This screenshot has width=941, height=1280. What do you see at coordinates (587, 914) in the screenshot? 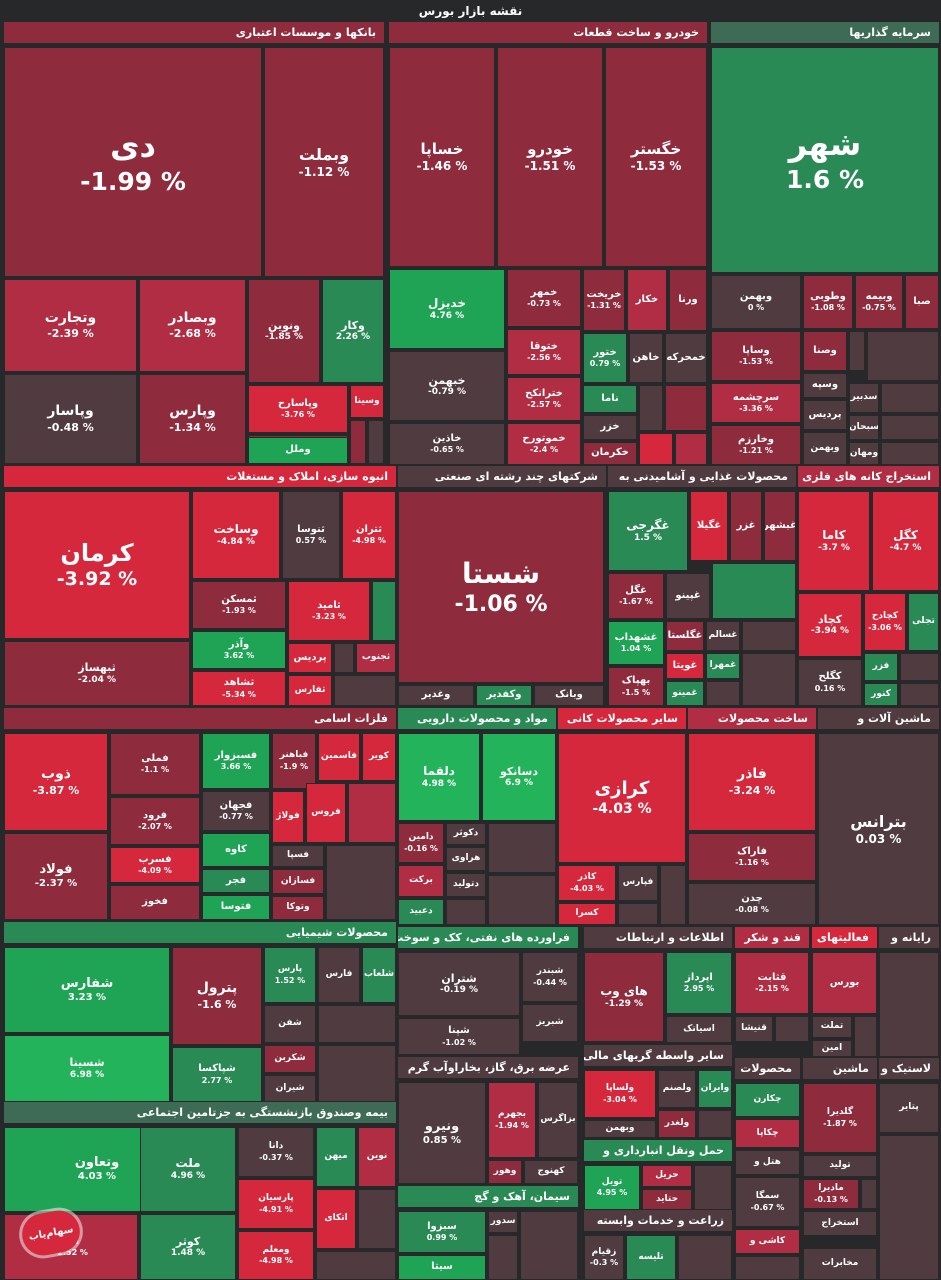
I see `stock-tile: کسرا` at bounding box center [587, 914].